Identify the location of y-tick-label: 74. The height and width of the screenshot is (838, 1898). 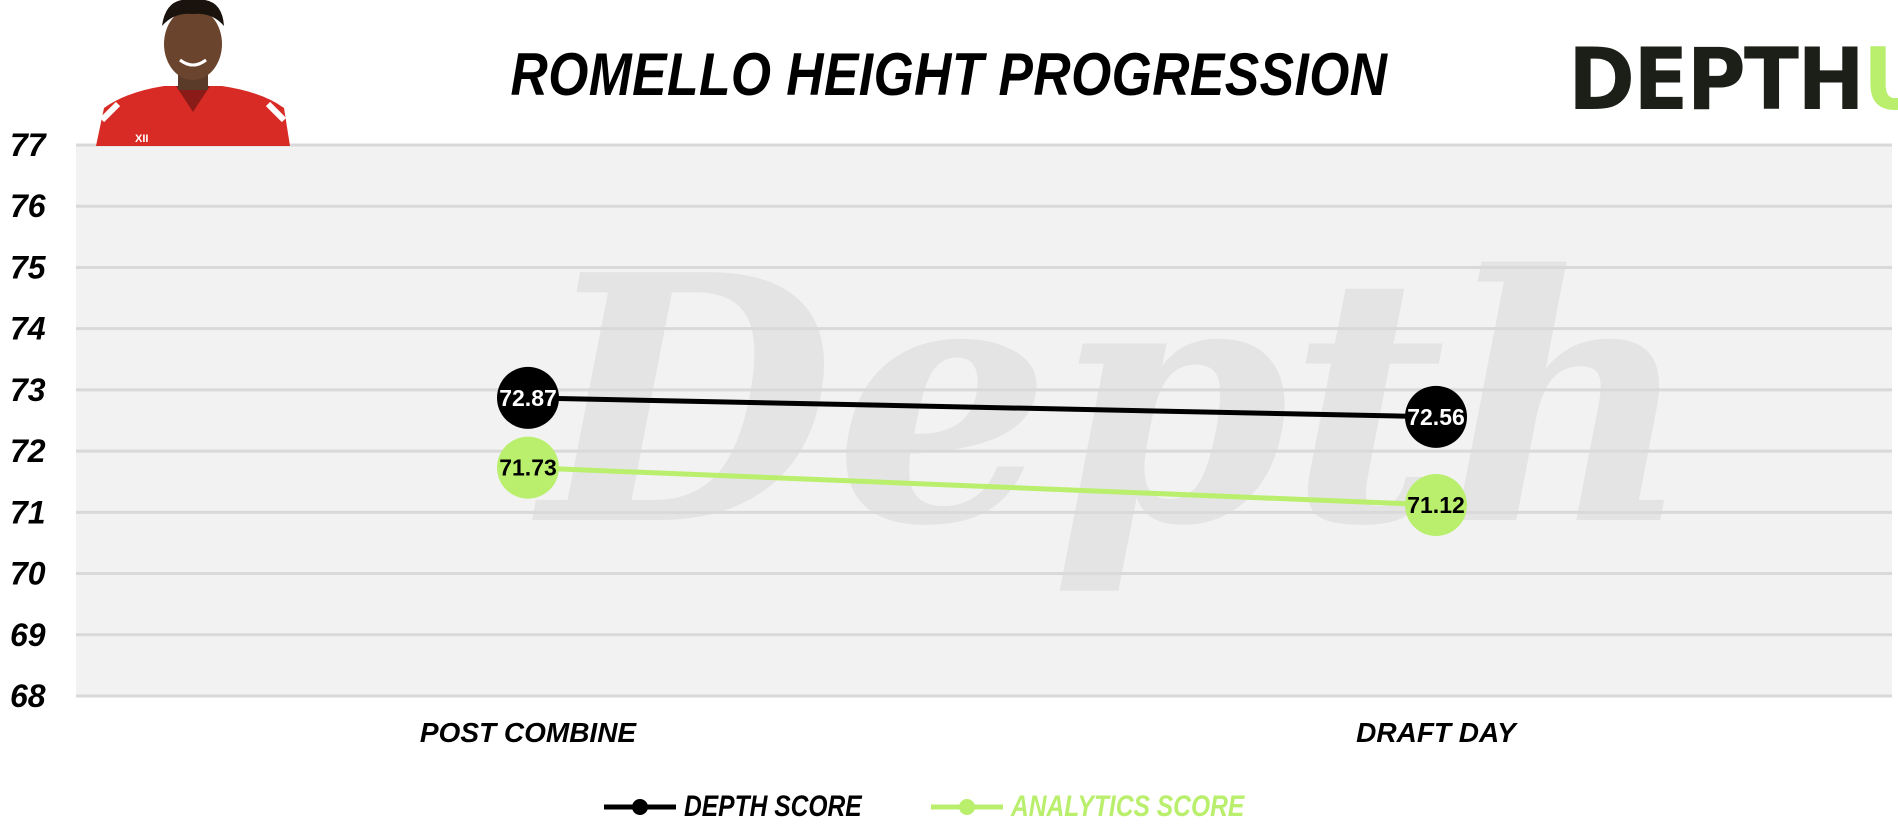
(28, 329).